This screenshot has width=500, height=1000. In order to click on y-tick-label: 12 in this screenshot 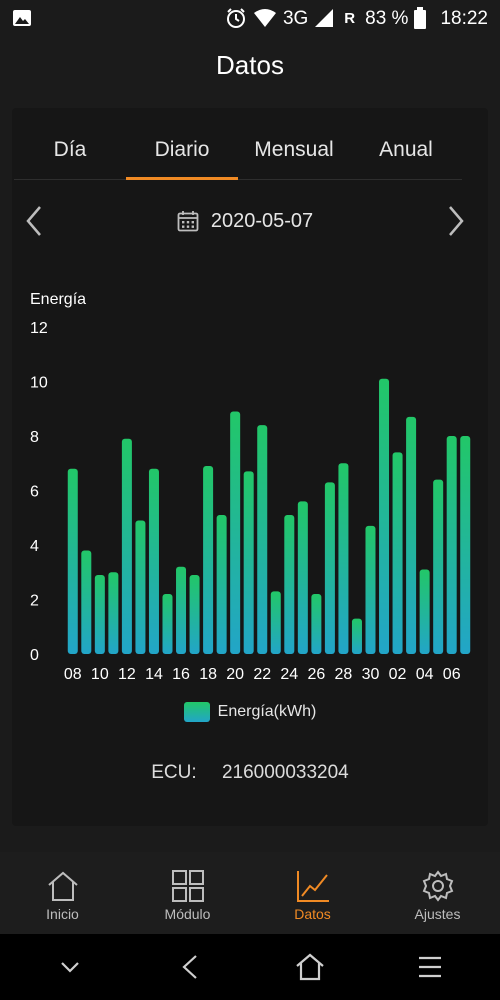, I will do `click(39, 328)`.